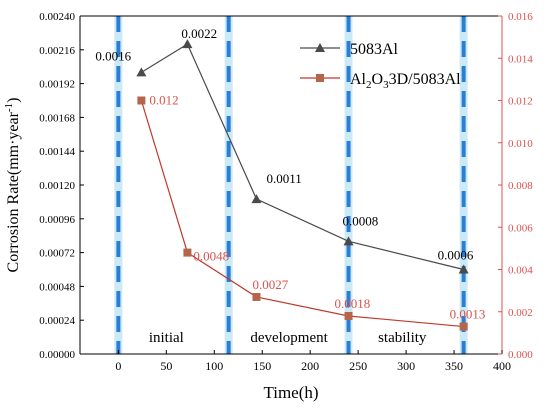  Describe the element at coordinates (57, 85) in the screenshot. I see `y-left-tick-label: 0.00192` at that location.